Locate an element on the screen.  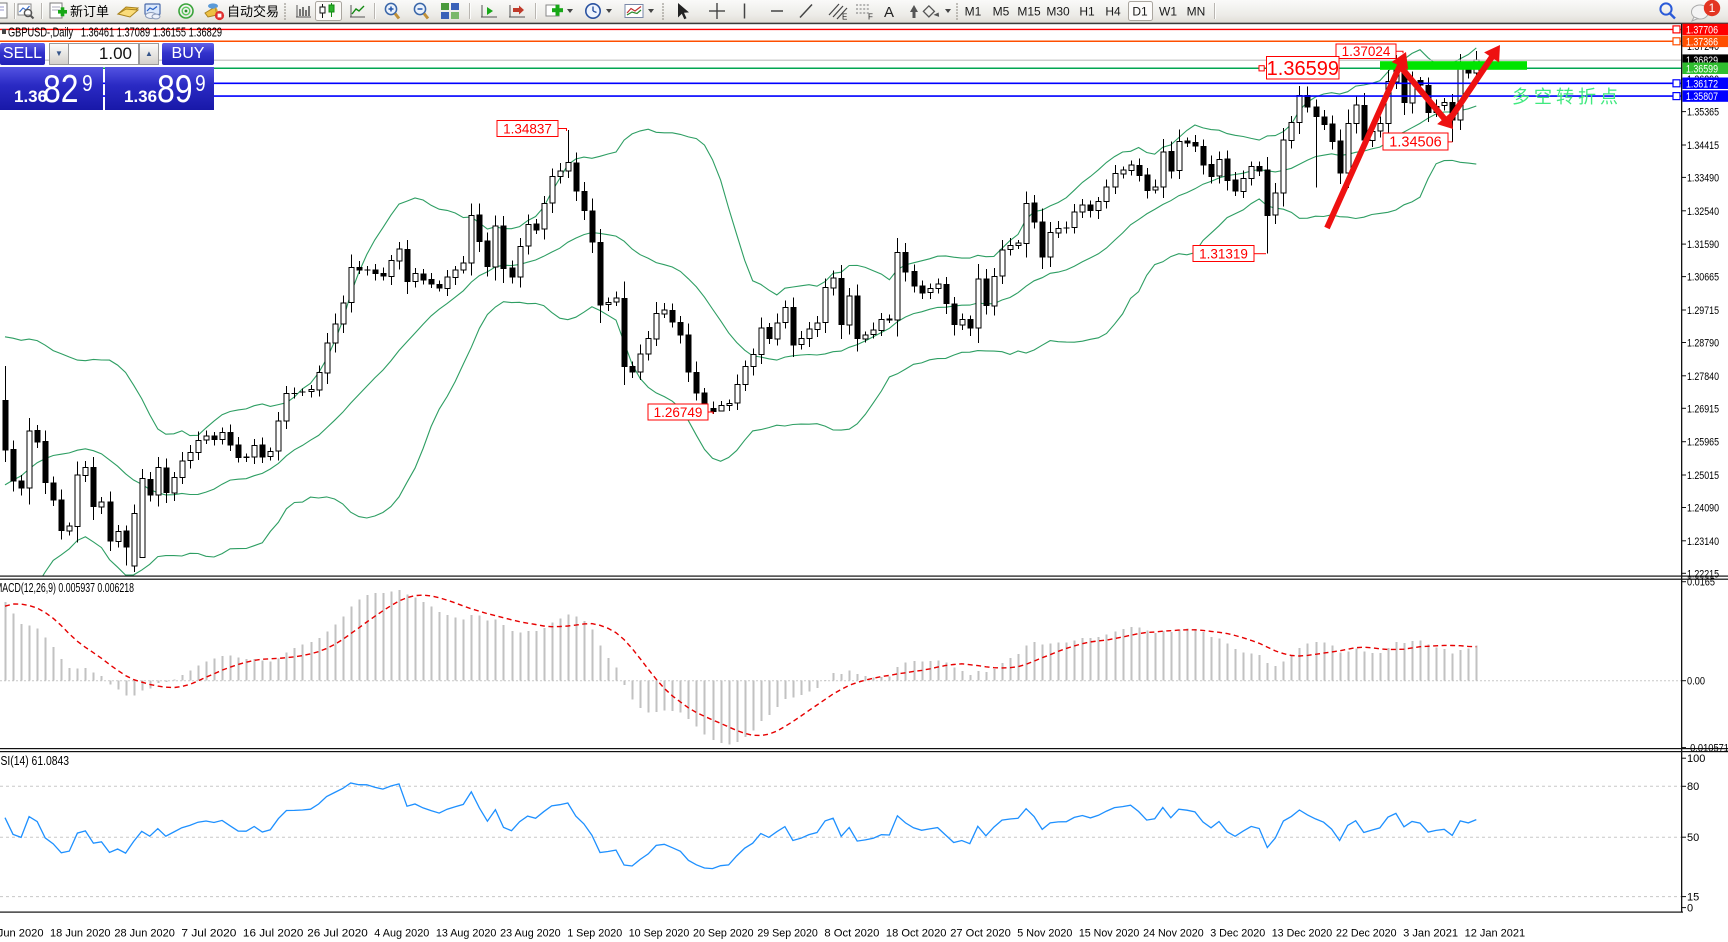
svg-text: 1.34415 is located at coordinates (1703, 146).